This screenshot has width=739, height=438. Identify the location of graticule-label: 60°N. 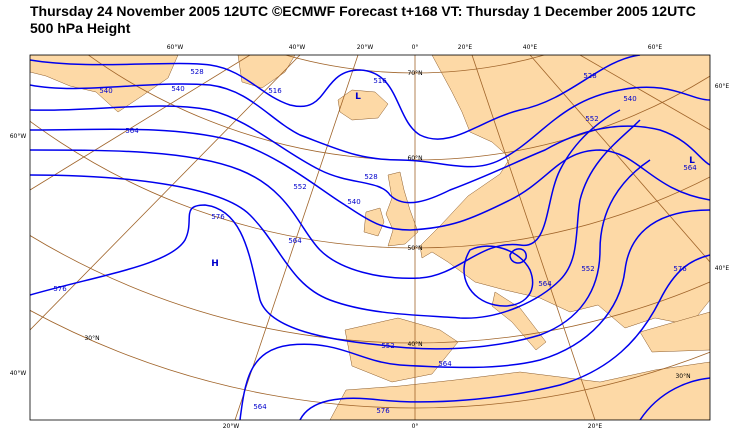
(414, 158).